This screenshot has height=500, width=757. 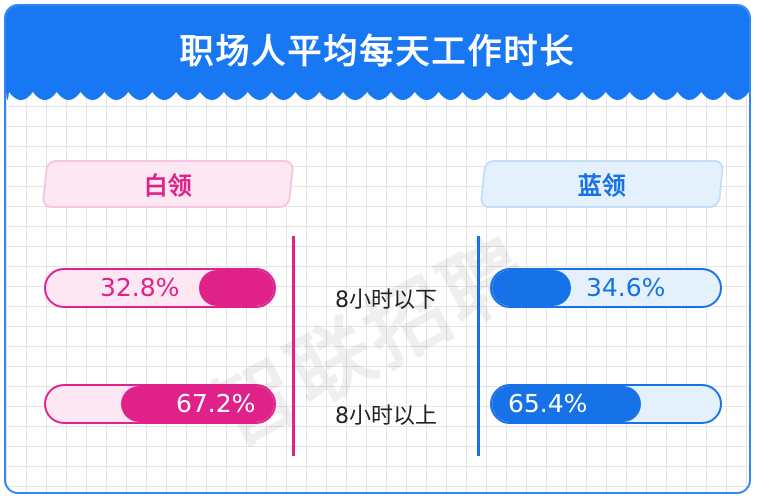 What do you see at coordinates (377, 52) in the screenshot?
I see `page-title: 职场人平均每天工作时长` at bounding box center [377, 52].